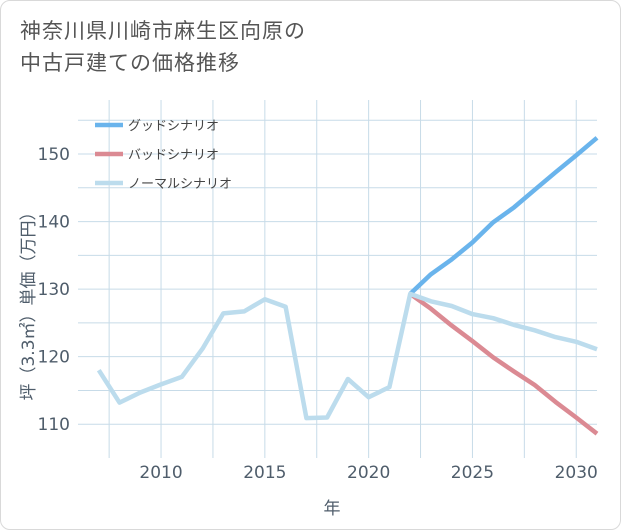  I want to click on y-tick-label: 110, so click(54, 425).